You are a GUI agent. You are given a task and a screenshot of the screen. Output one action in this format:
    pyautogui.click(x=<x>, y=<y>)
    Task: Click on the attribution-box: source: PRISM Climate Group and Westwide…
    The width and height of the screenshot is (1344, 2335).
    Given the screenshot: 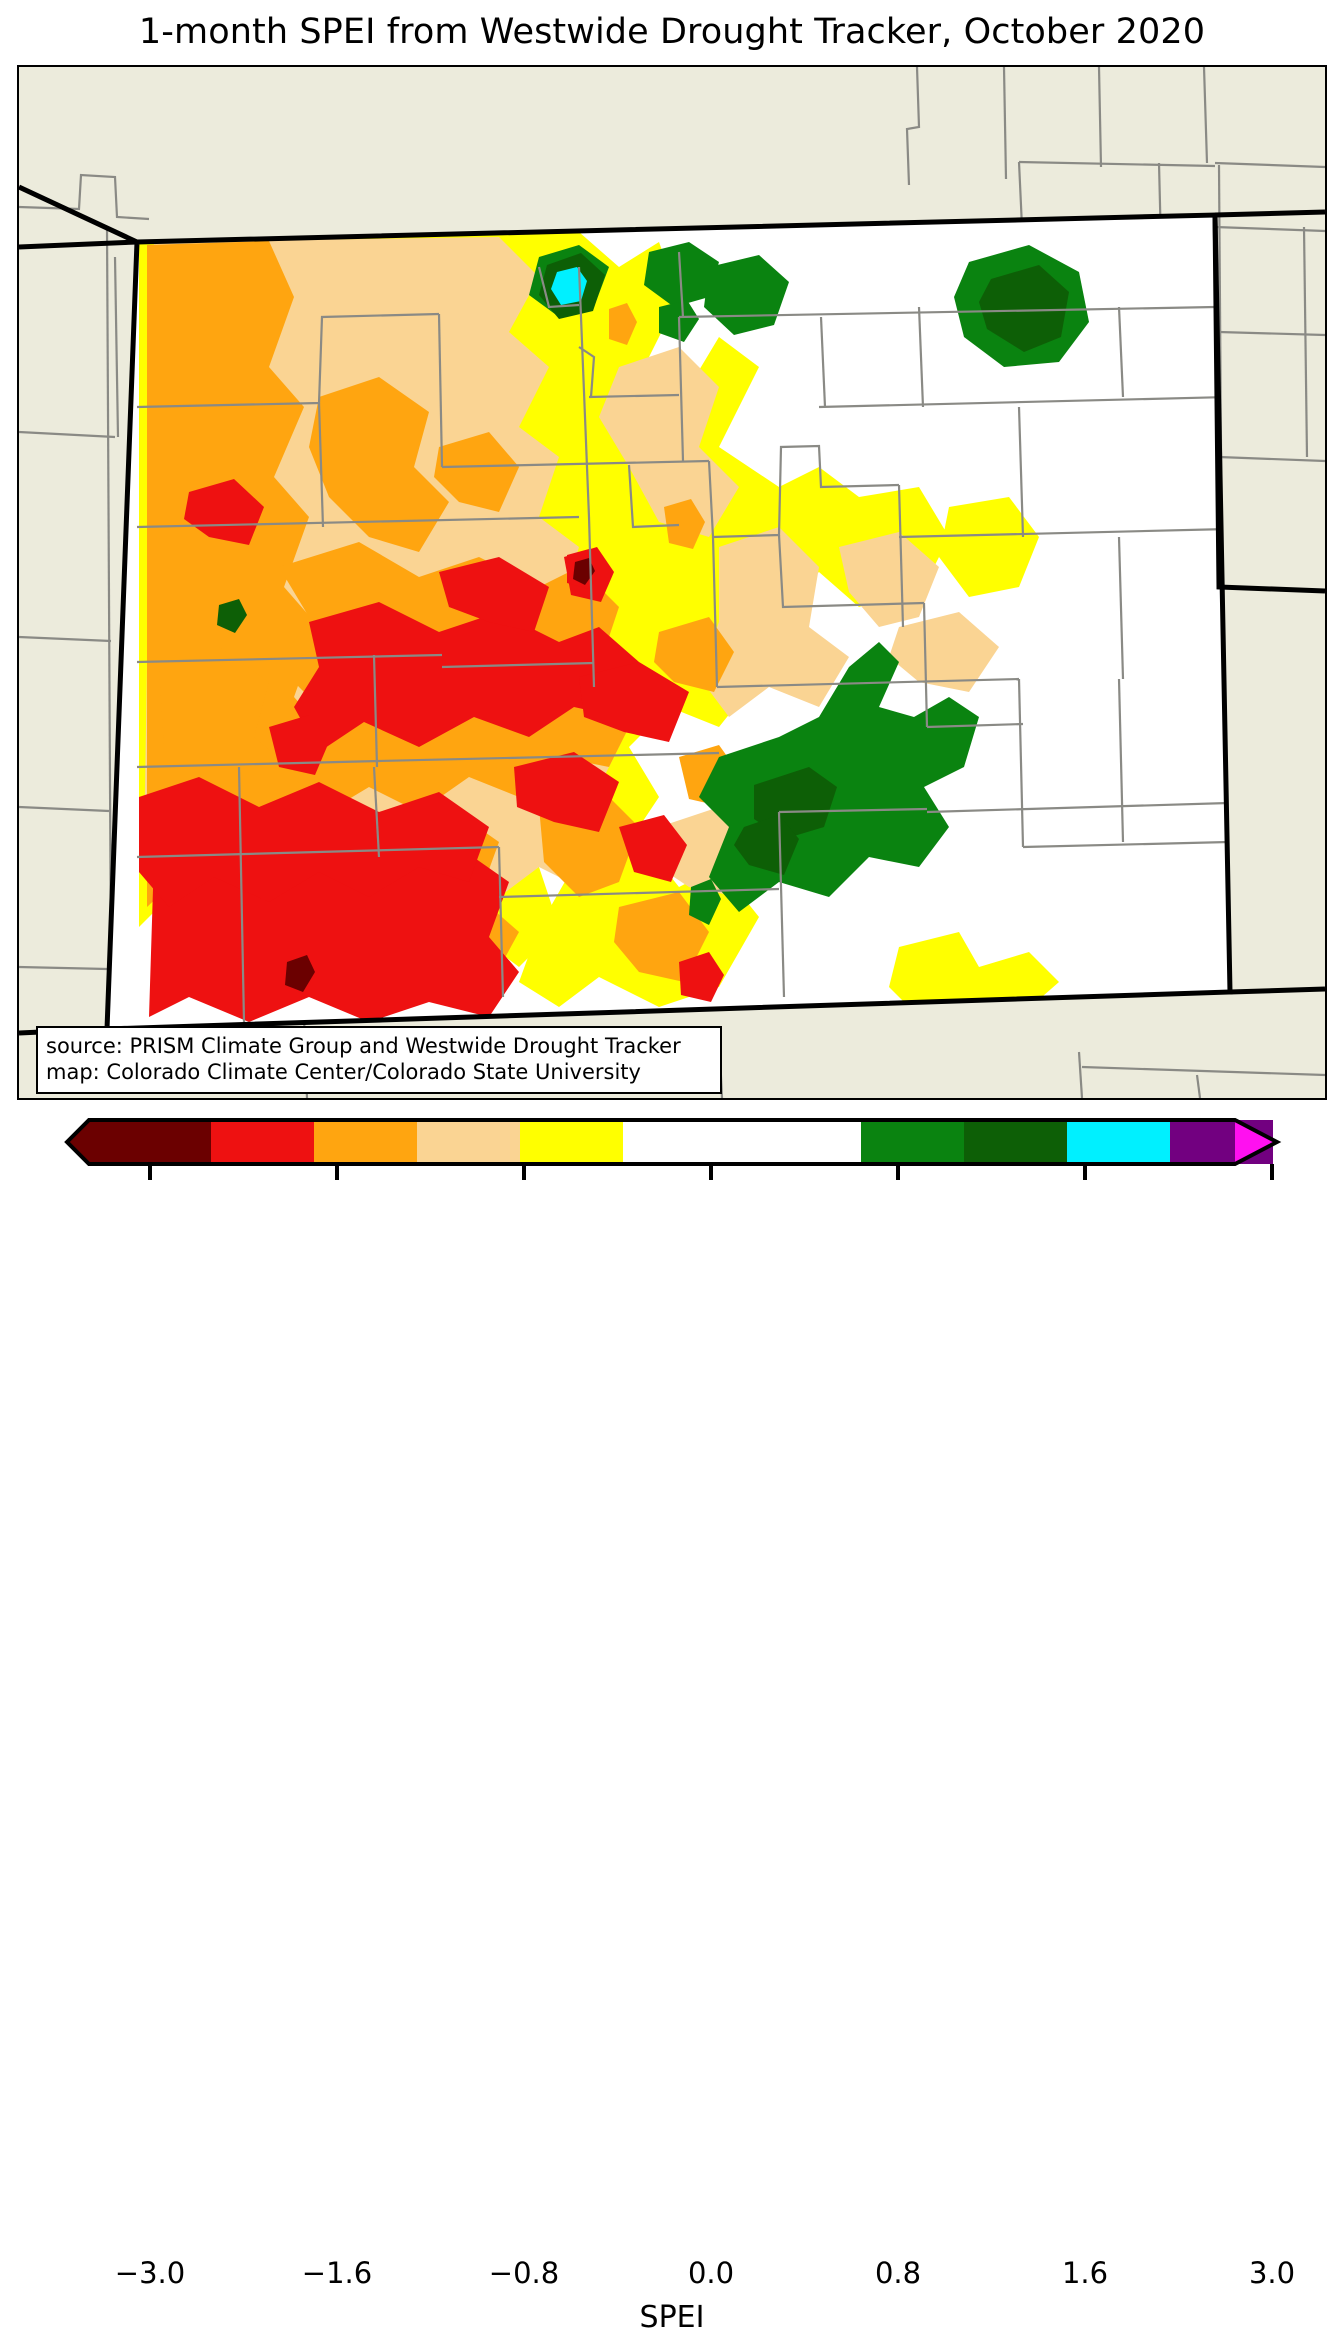 What is the action you would take?
    pyautogui.click(x=379, y=1060)
    